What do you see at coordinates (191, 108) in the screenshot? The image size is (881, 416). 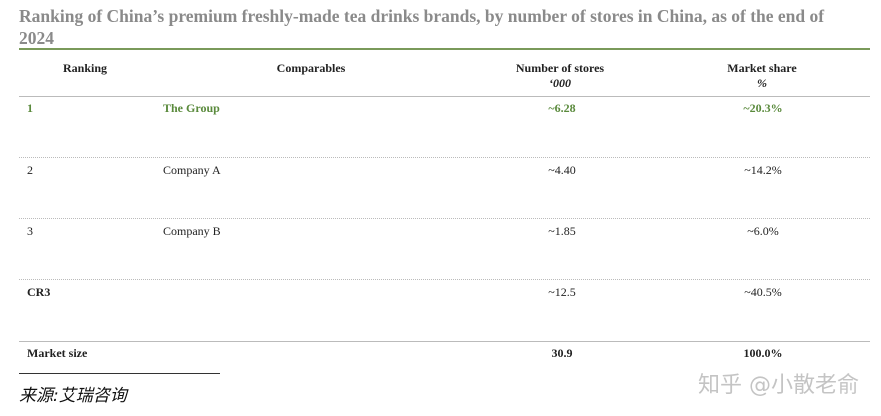 I see `table-cell: The Group` at bounding box center [191, 108].